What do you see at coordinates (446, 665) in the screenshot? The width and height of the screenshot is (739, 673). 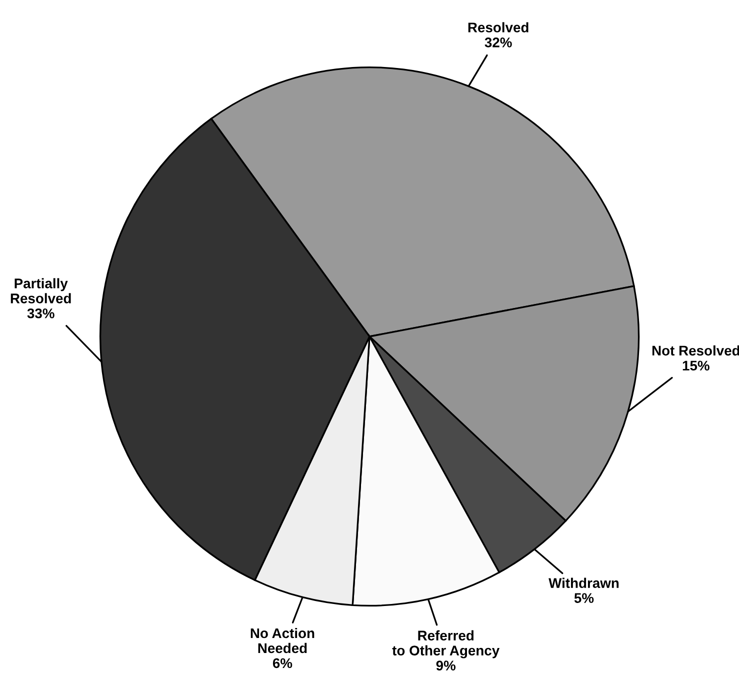 I see `data-label: 9%` at bounding box center [446, 665].